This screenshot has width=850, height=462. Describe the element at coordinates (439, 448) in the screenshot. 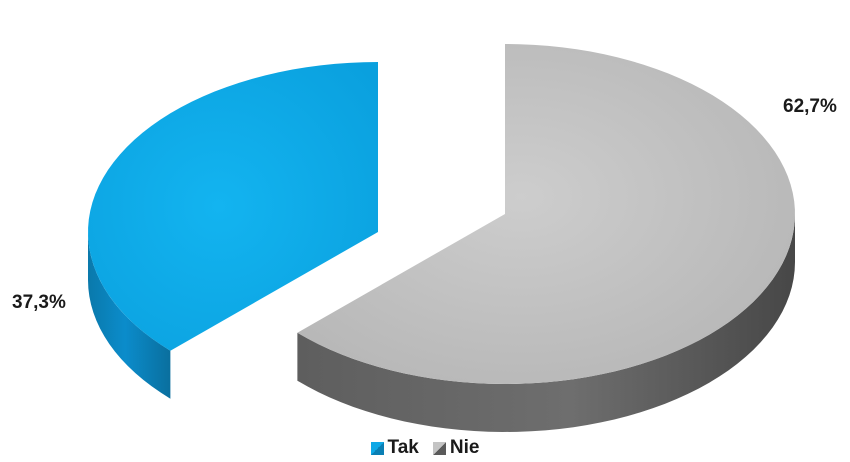

I see `legend-swatch-nie` at that location.